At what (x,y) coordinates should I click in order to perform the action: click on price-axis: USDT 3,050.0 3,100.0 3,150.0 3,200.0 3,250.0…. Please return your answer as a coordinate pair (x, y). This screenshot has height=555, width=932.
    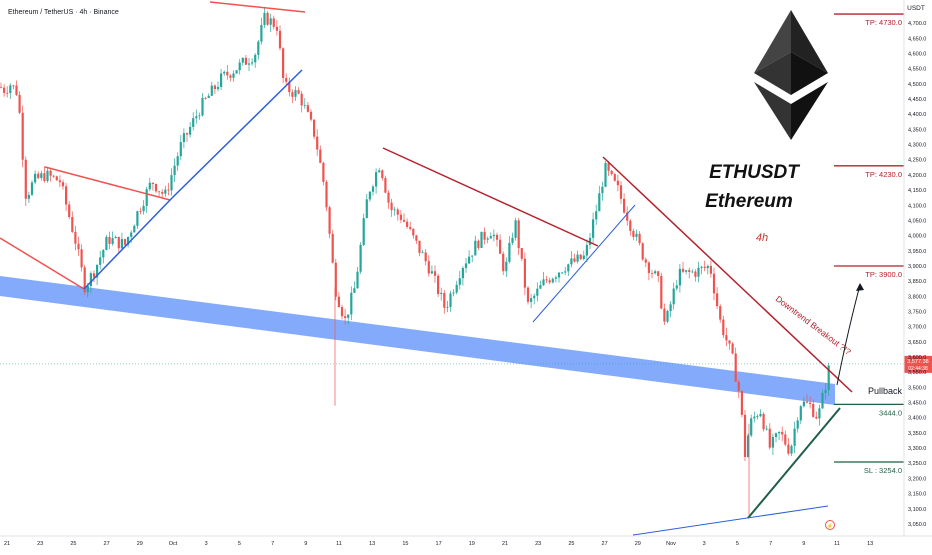
    Looking at the image, I should click on (914, 268).